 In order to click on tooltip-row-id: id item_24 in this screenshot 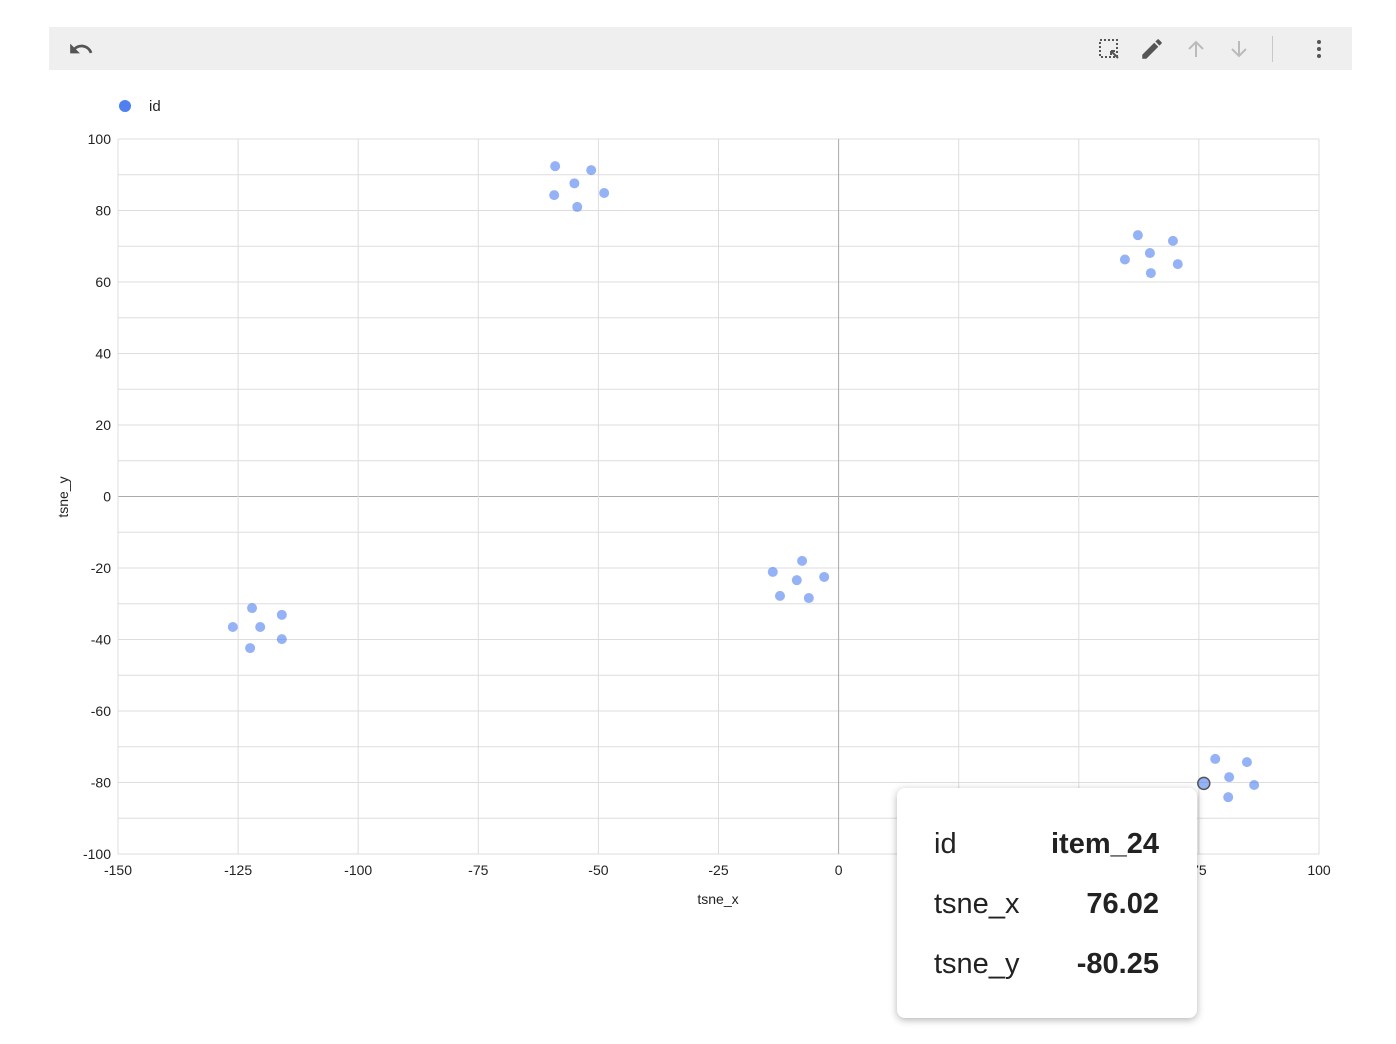, I will do `click(1046, 844)`.